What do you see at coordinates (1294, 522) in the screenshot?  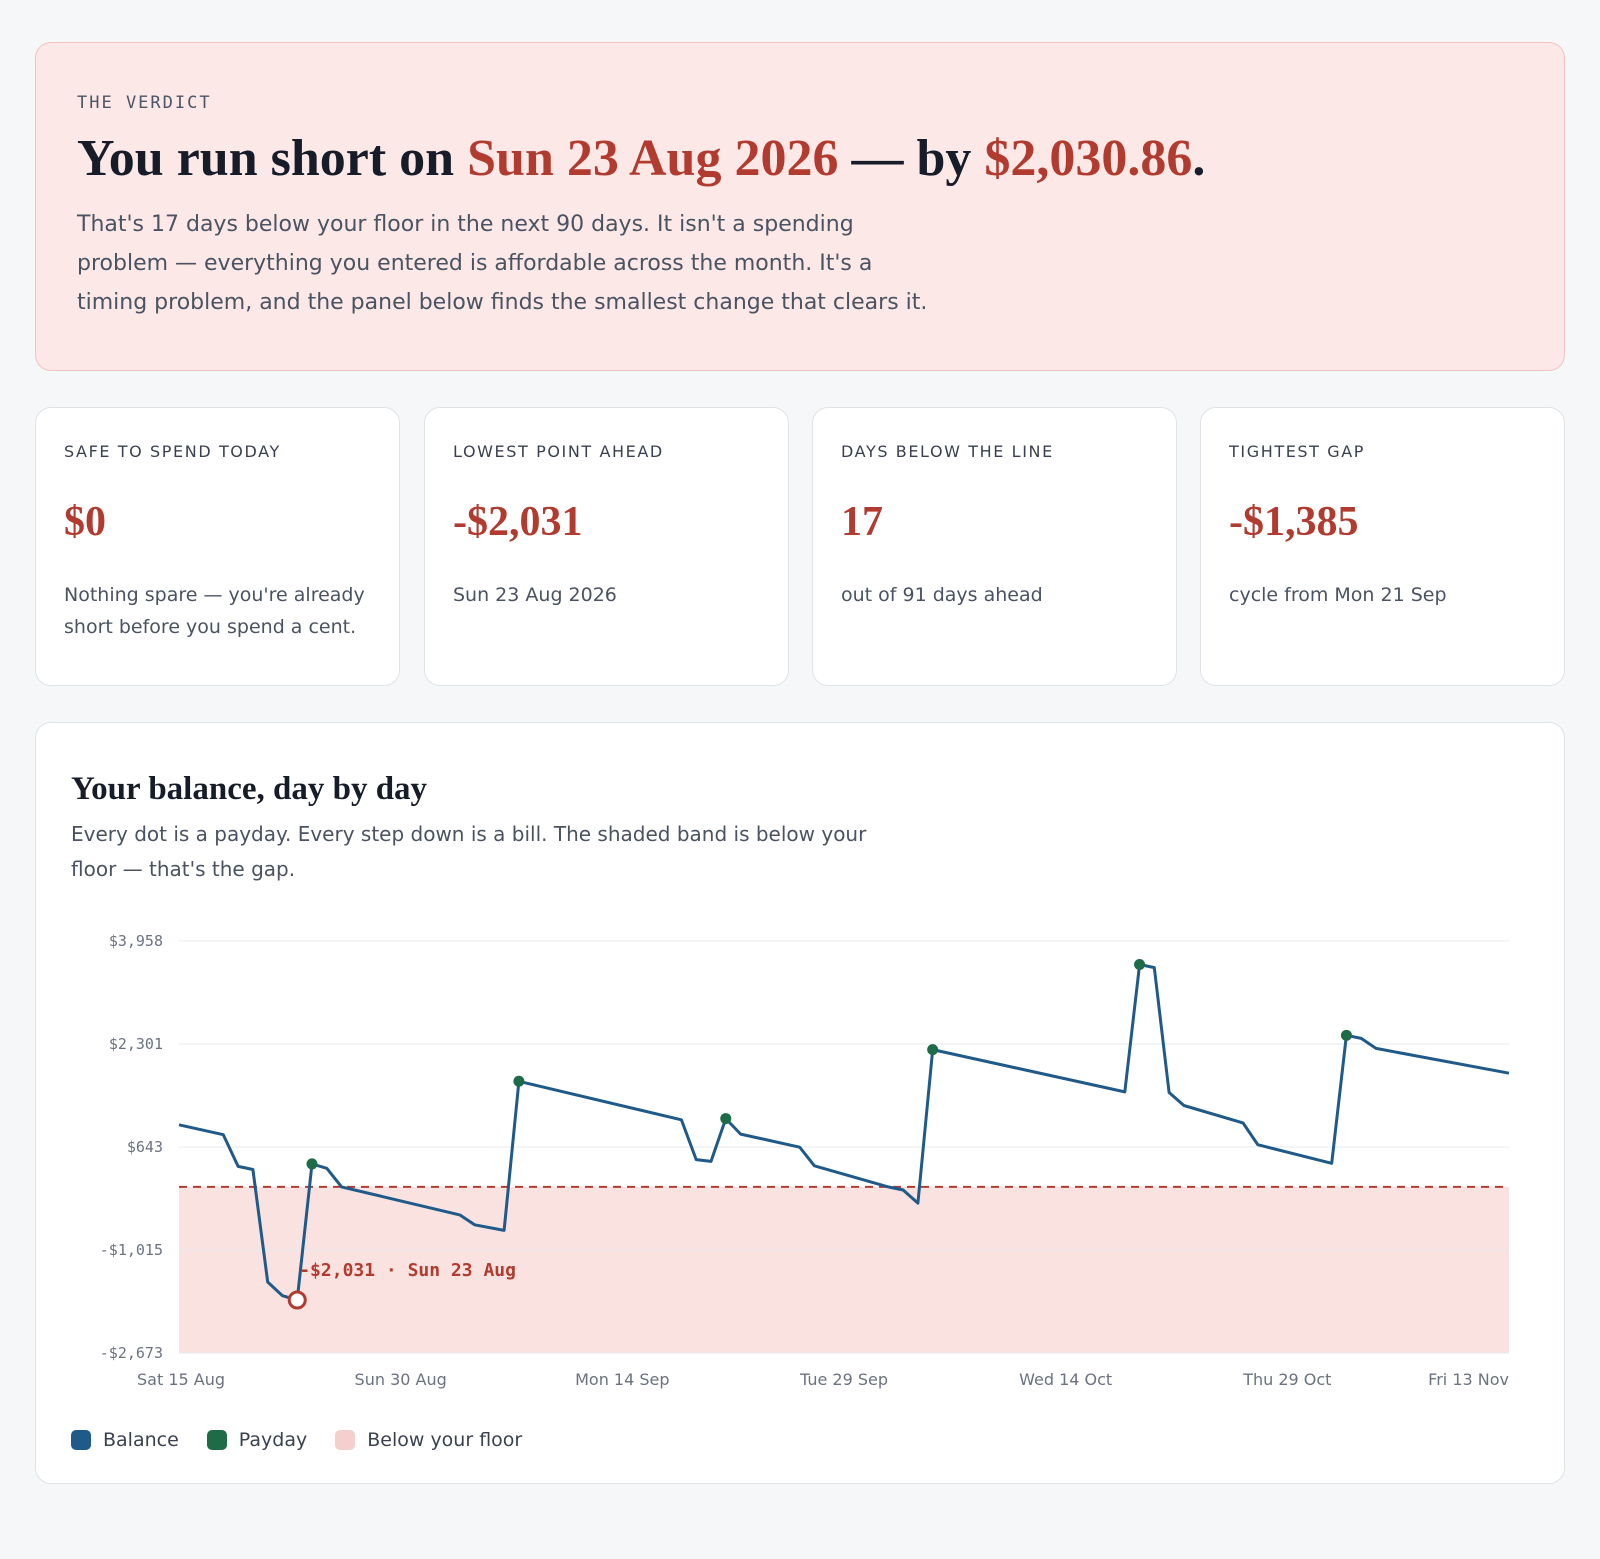 I see `stat-value: -$1,385` at bounding box center [1294, 522].